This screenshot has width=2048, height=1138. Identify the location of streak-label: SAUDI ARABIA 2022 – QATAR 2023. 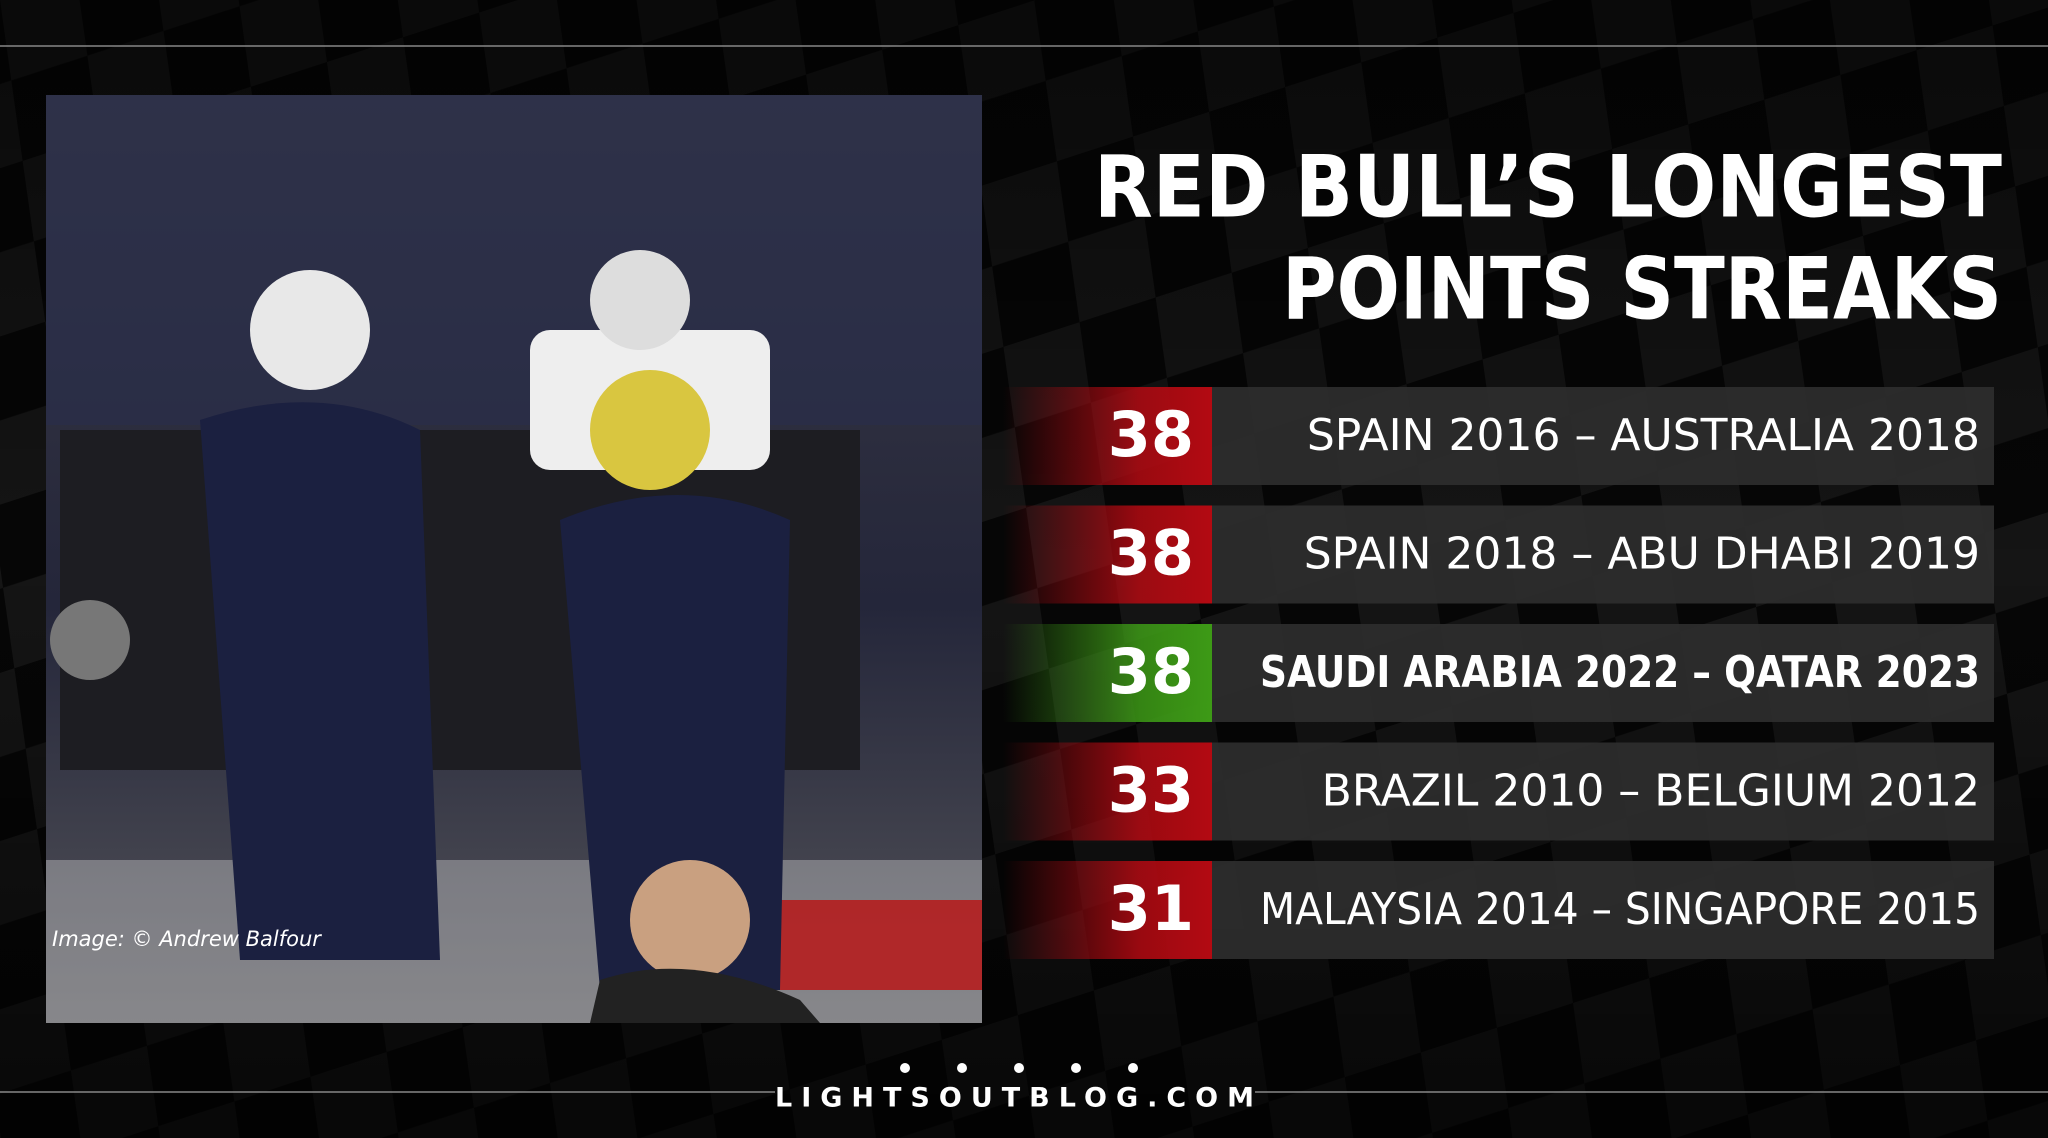
(1620, 672).